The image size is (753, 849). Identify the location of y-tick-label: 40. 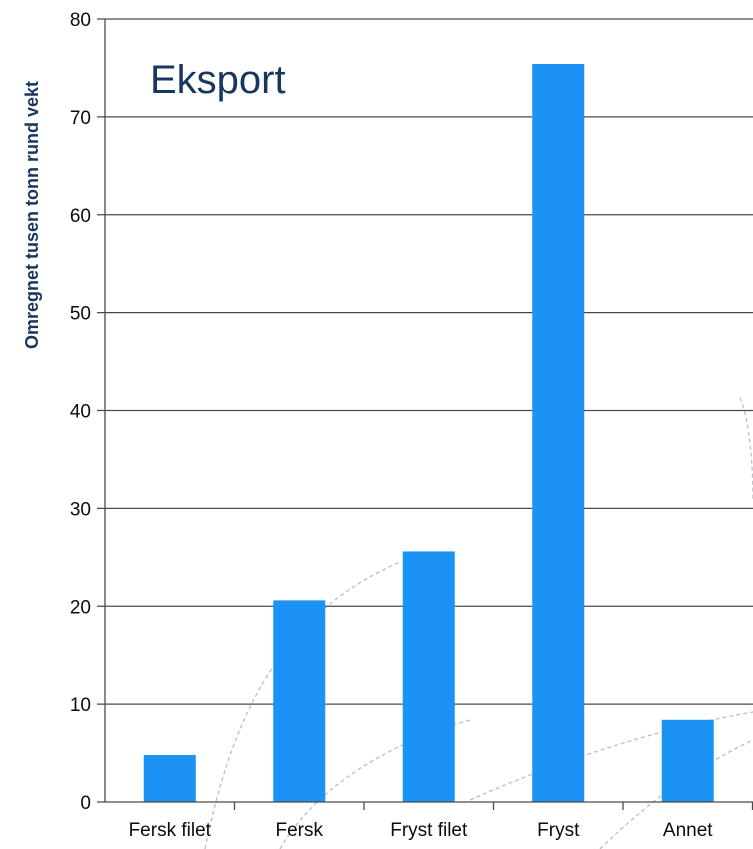
(80, 412).